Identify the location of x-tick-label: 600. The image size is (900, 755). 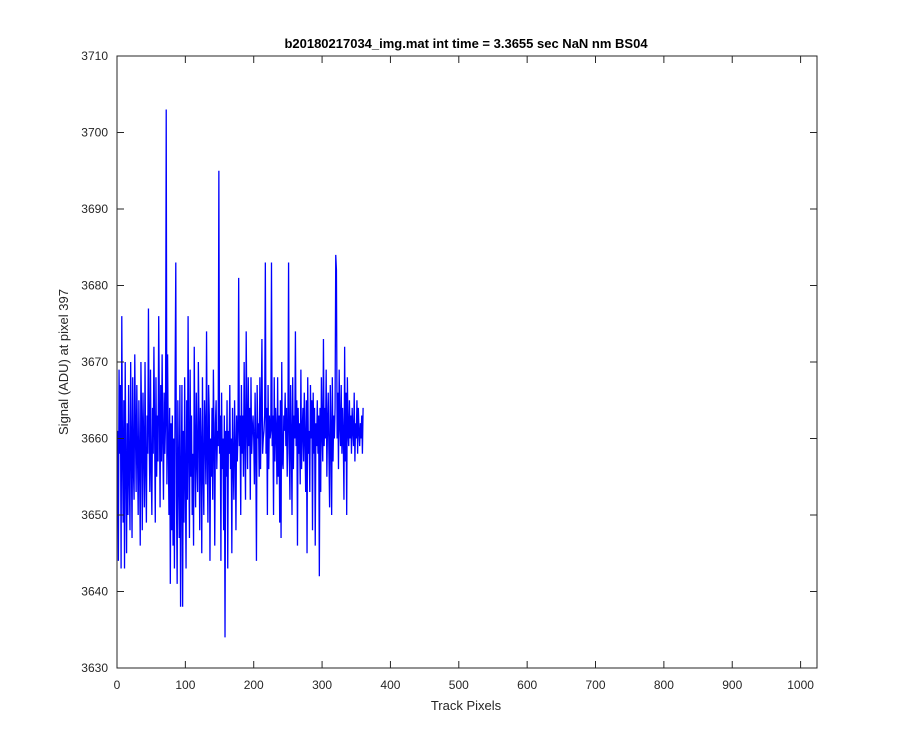
(527, 685).